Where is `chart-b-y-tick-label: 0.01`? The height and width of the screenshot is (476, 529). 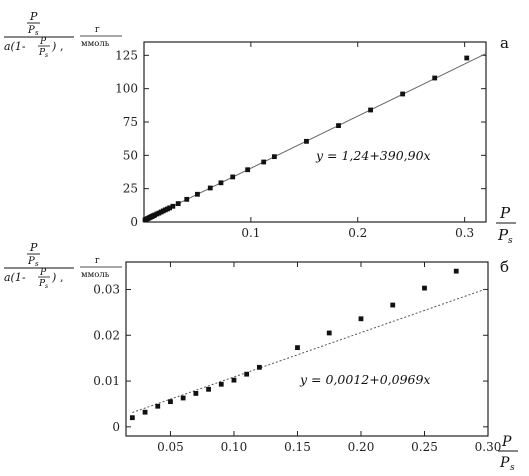 chart-b-y-tick-label: 0.01 is located at coordinates (106, 381).